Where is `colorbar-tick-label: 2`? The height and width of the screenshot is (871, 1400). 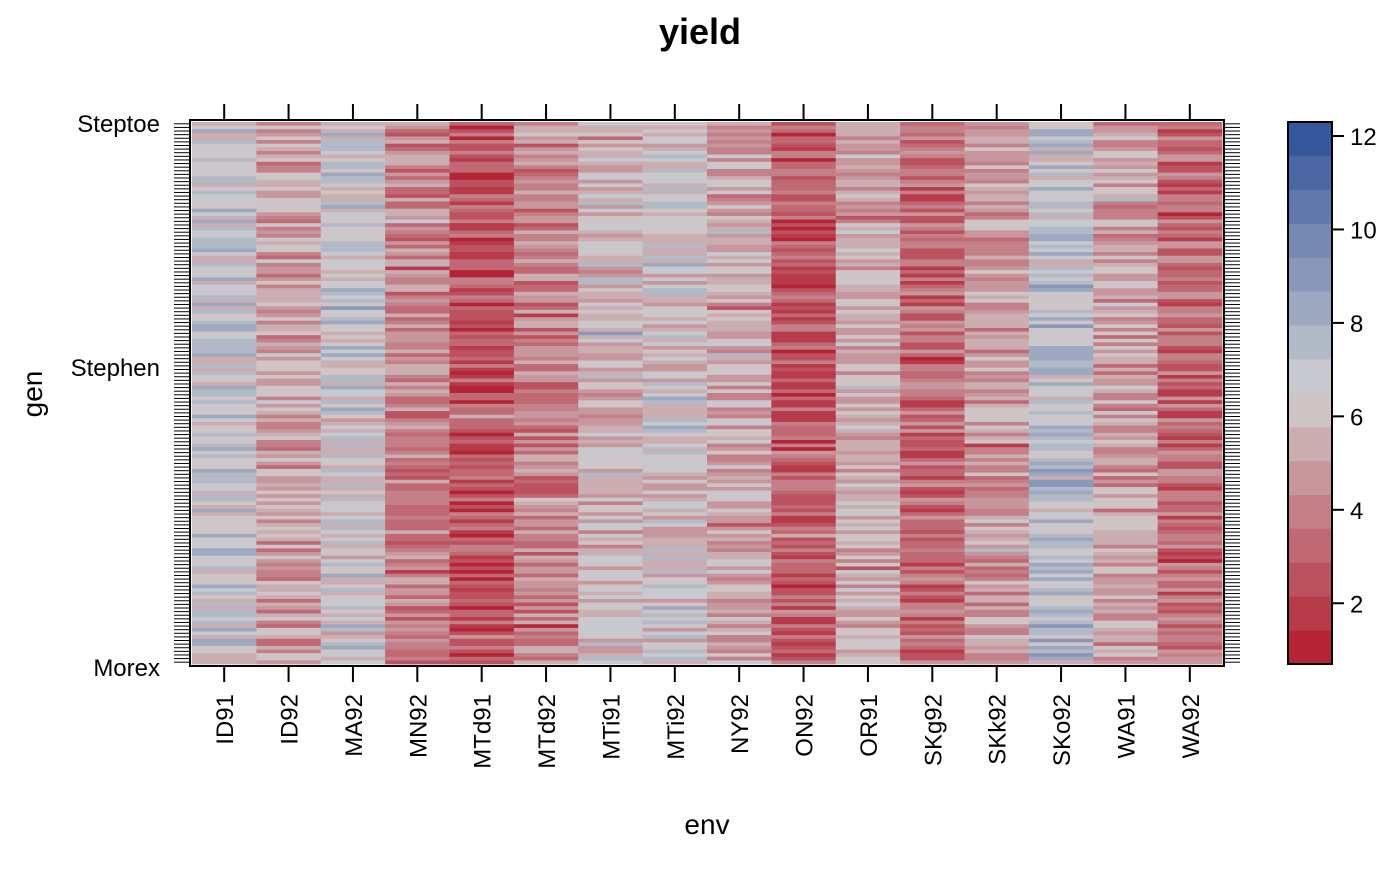
colorbar-tick-label: 2 is located at coordinates (1356, 604).